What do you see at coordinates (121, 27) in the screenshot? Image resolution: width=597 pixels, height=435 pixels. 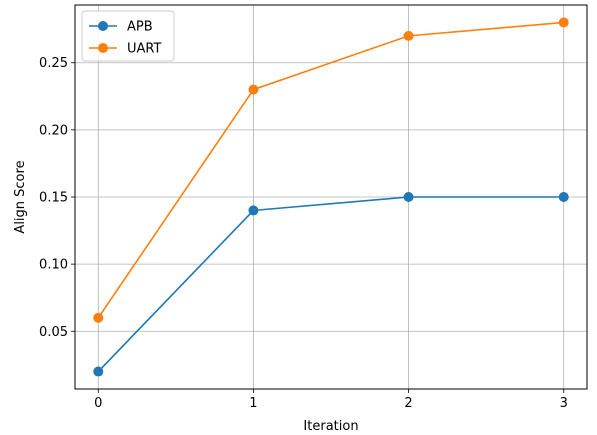 I see `legend-item-apb: APB` at bounding box center [121, 27].